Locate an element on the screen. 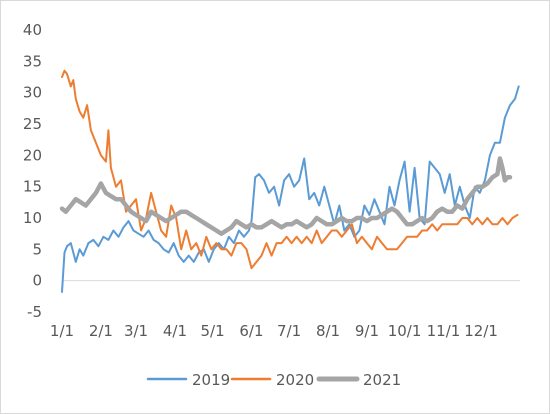 The image size is (550, 414). y-tick-label: 25 is located at coordinates (32, 124).